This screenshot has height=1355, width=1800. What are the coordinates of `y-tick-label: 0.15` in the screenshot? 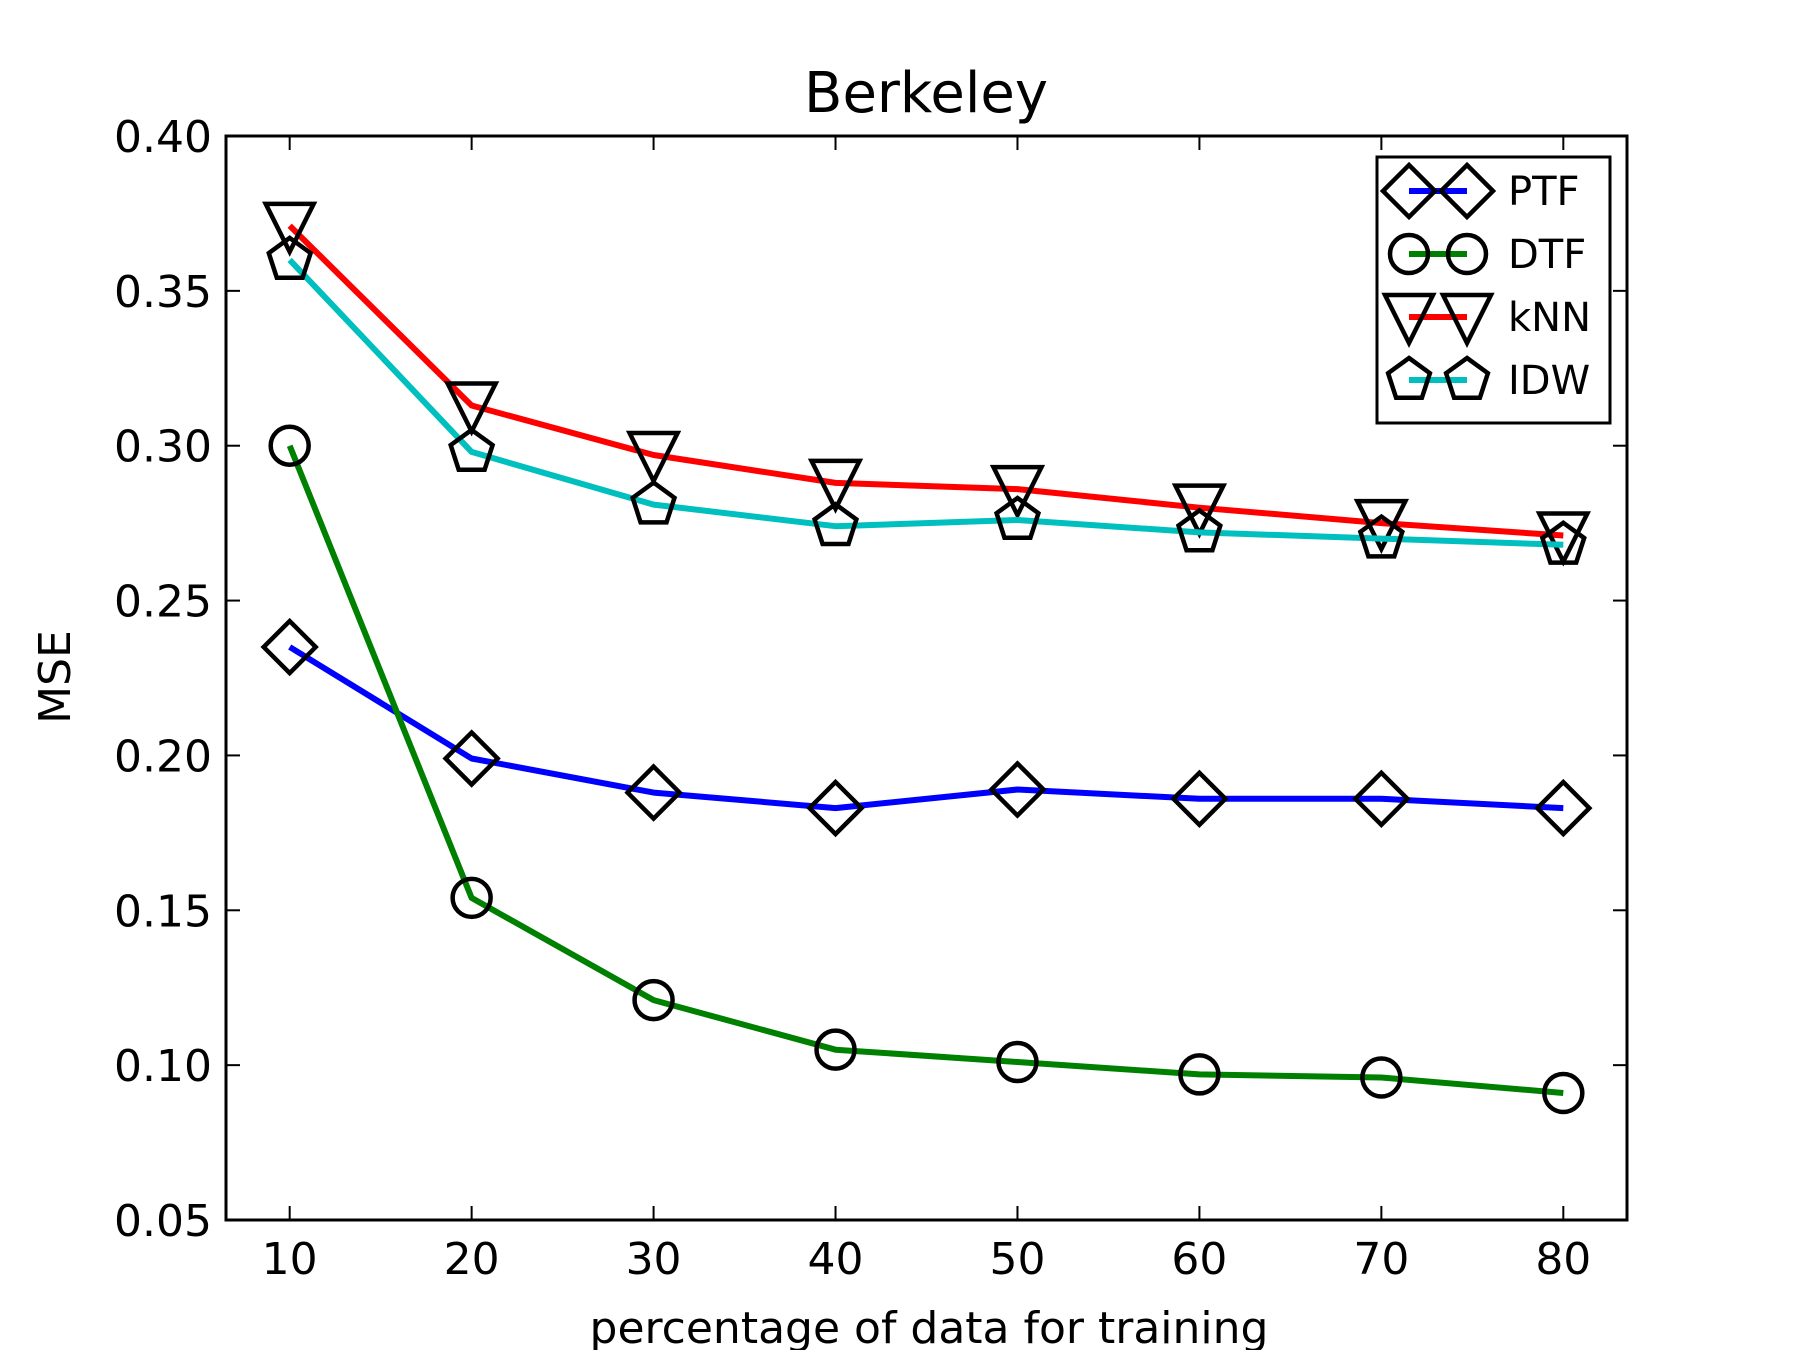 It's located at (163, 911).